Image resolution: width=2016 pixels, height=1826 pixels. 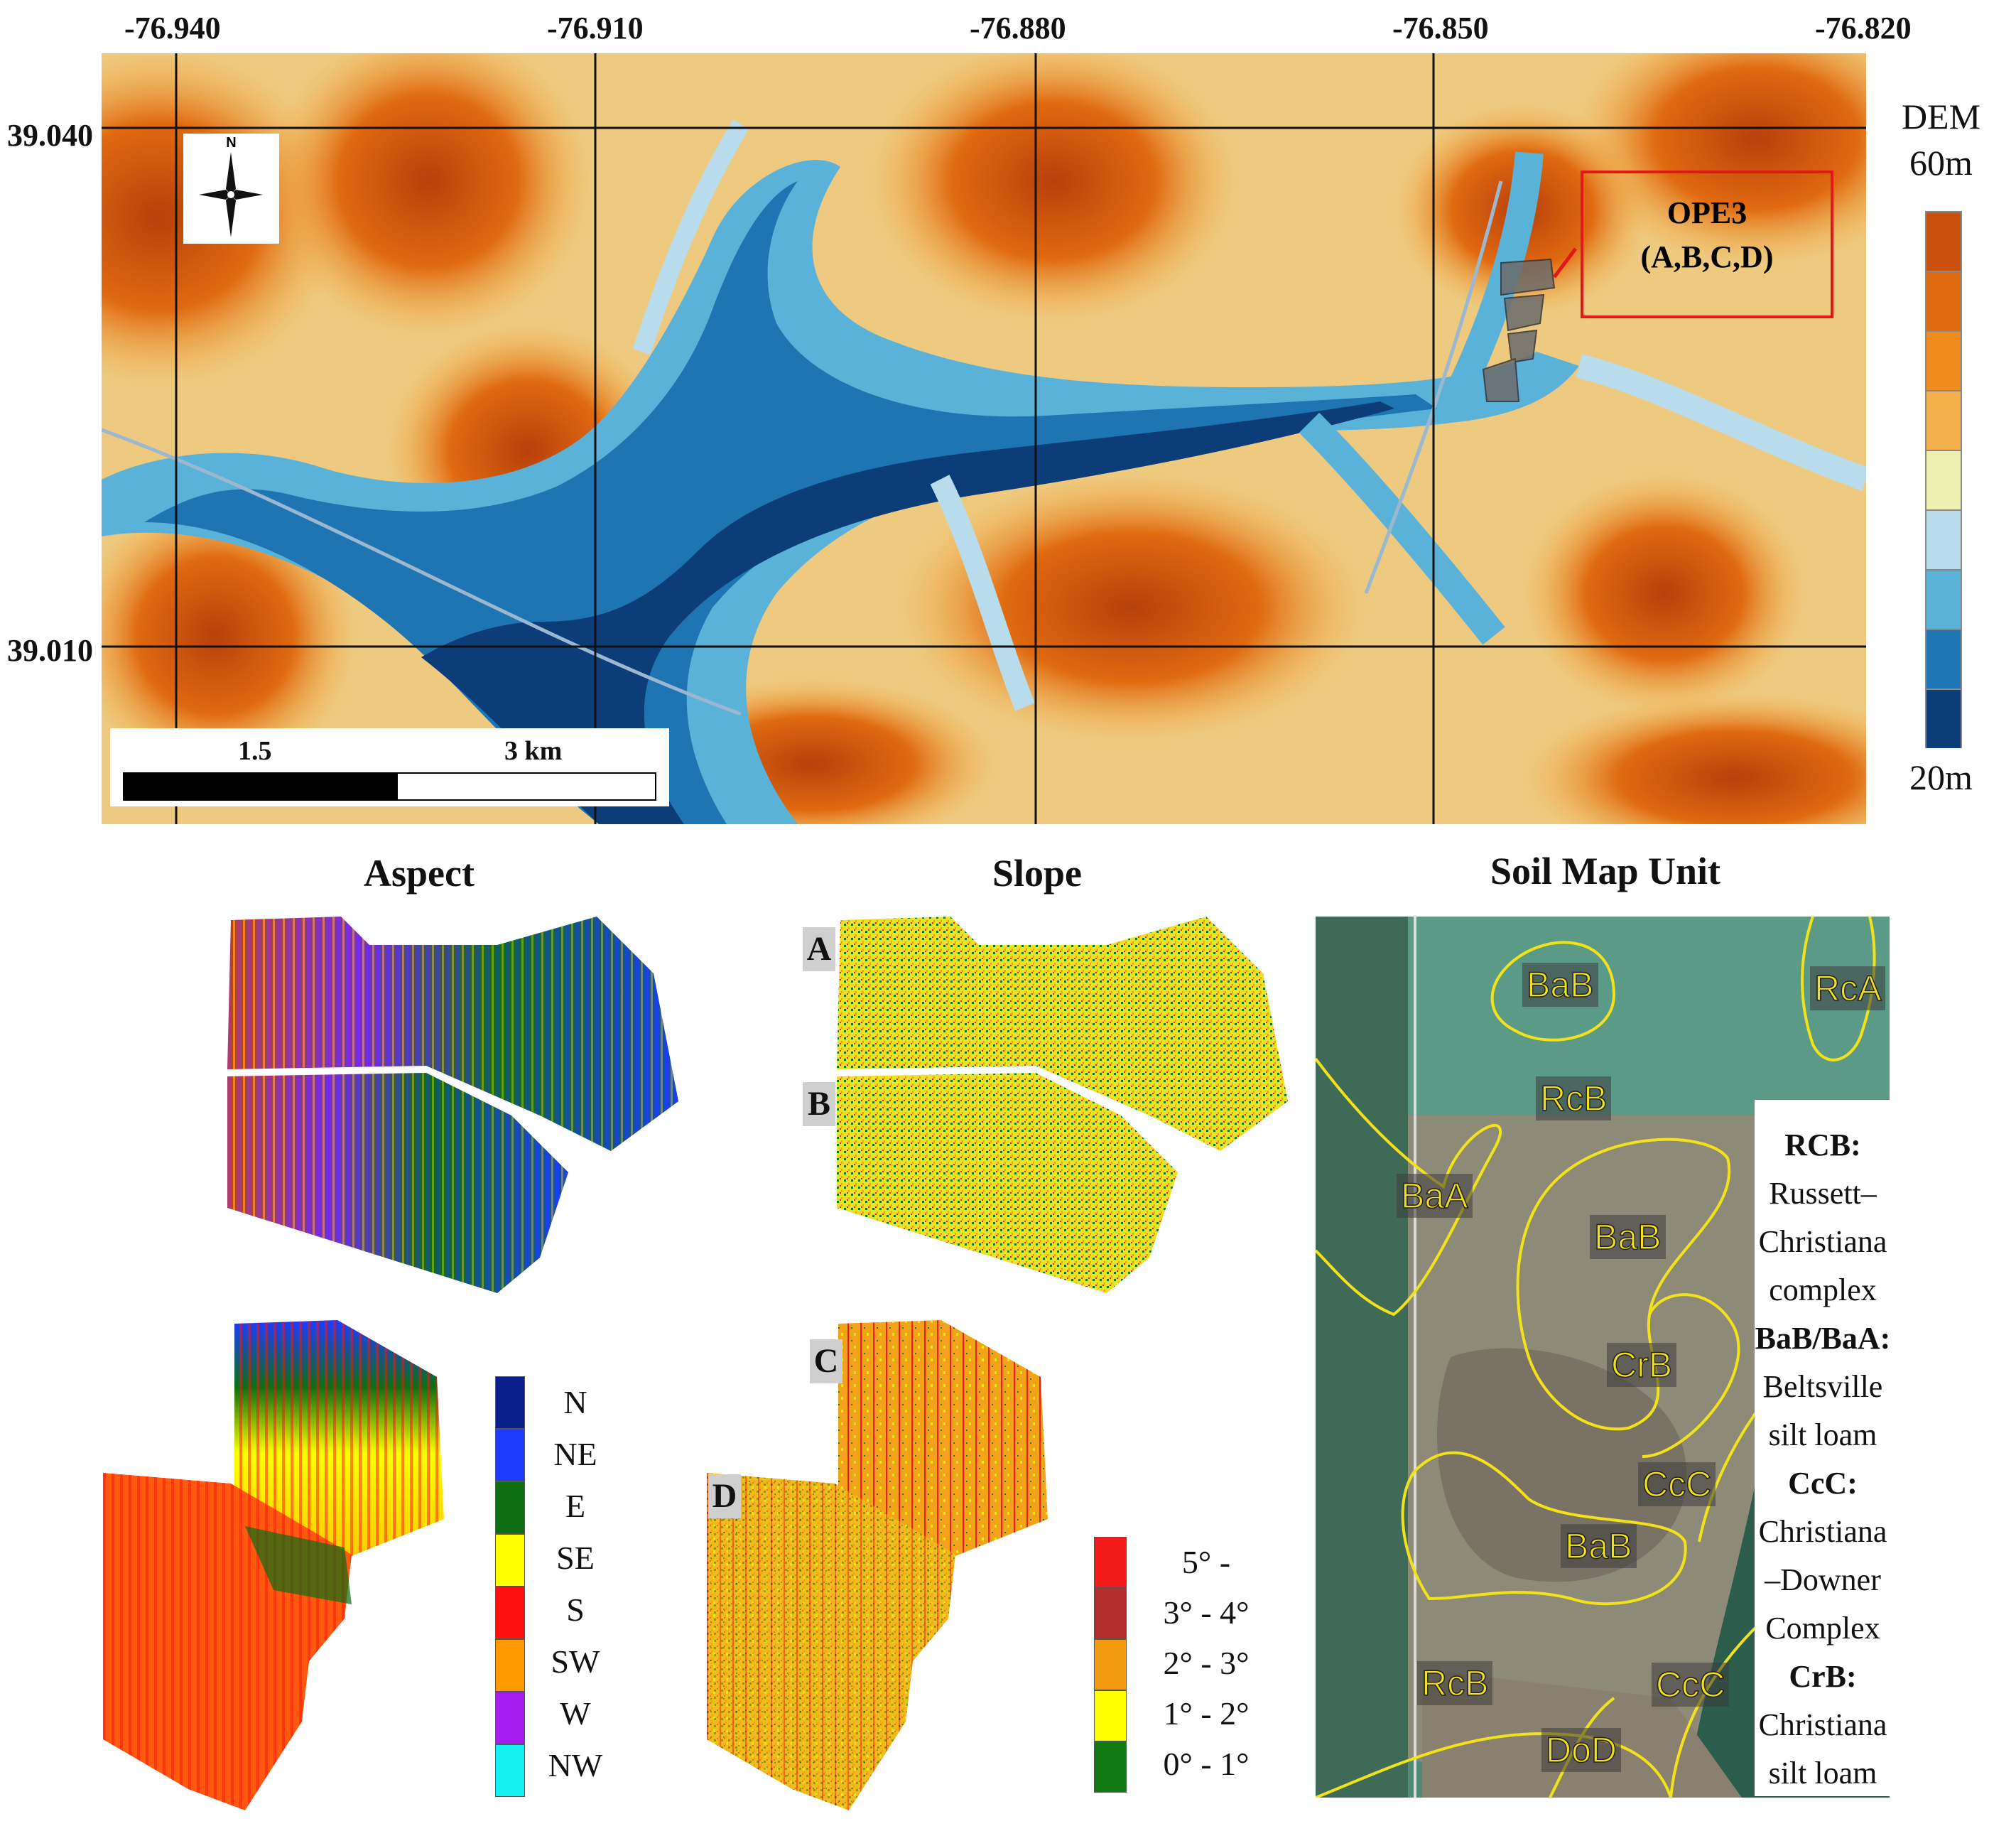 What do you see at coordinates (1206, 1562) in the screenshot?
I see `slope-legend-label: 5° -` at bounding box center [1206, 1562].